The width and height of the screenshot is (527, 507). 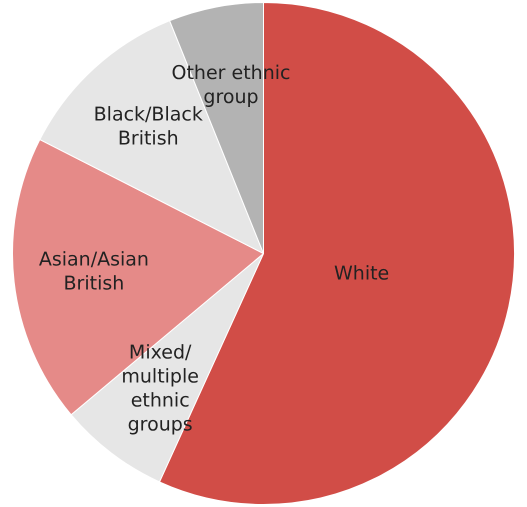 I want to click on slice-label: Asian/Asian British, so click(x=93, y=271).